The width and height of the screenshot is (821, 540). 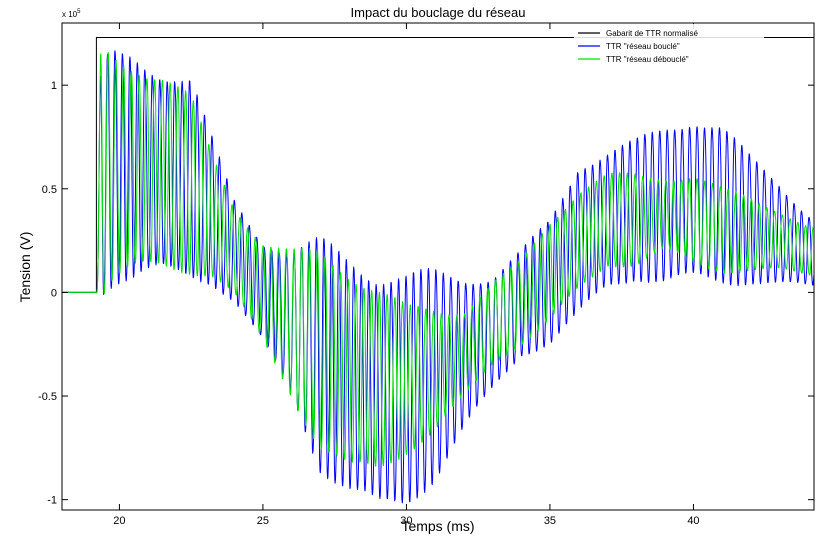 I want to click on y-exponent-base: x 10, so click(x=70, y=14).